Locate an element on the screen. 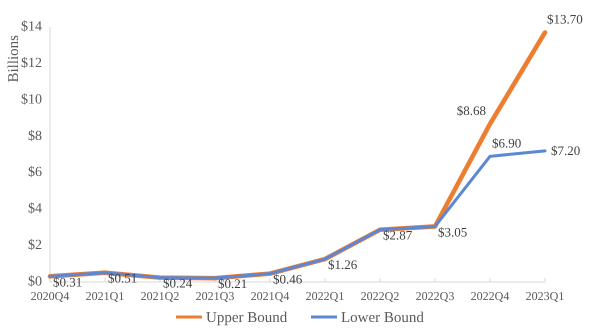 The height and width of the screenshot is (336, 592). data-label: $0.46 is located at coordinates (288, 279).